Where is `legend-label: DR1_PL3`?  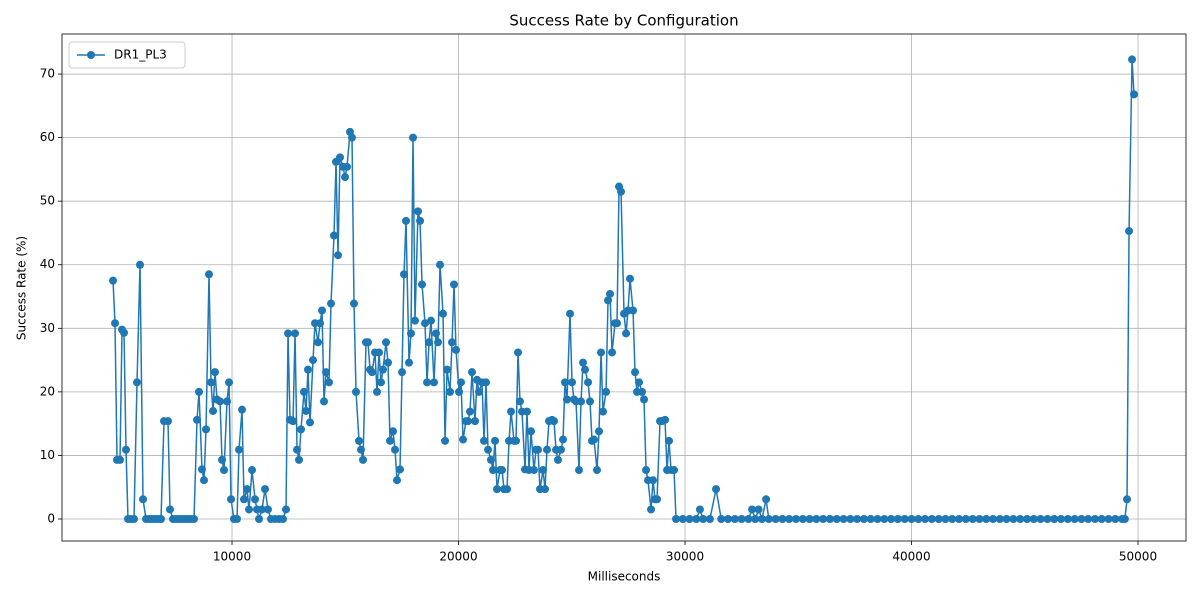
legend-label: DR1_PL3 is located at coordinates (140, 55).